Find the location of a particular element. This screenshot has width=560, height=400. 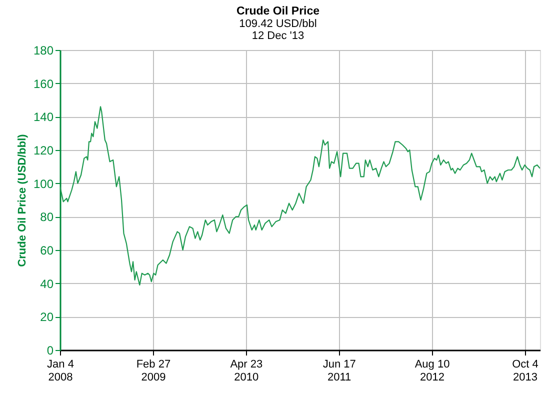

x-tick-label: Oct 4 2013 is located at coordinates (525, 371).